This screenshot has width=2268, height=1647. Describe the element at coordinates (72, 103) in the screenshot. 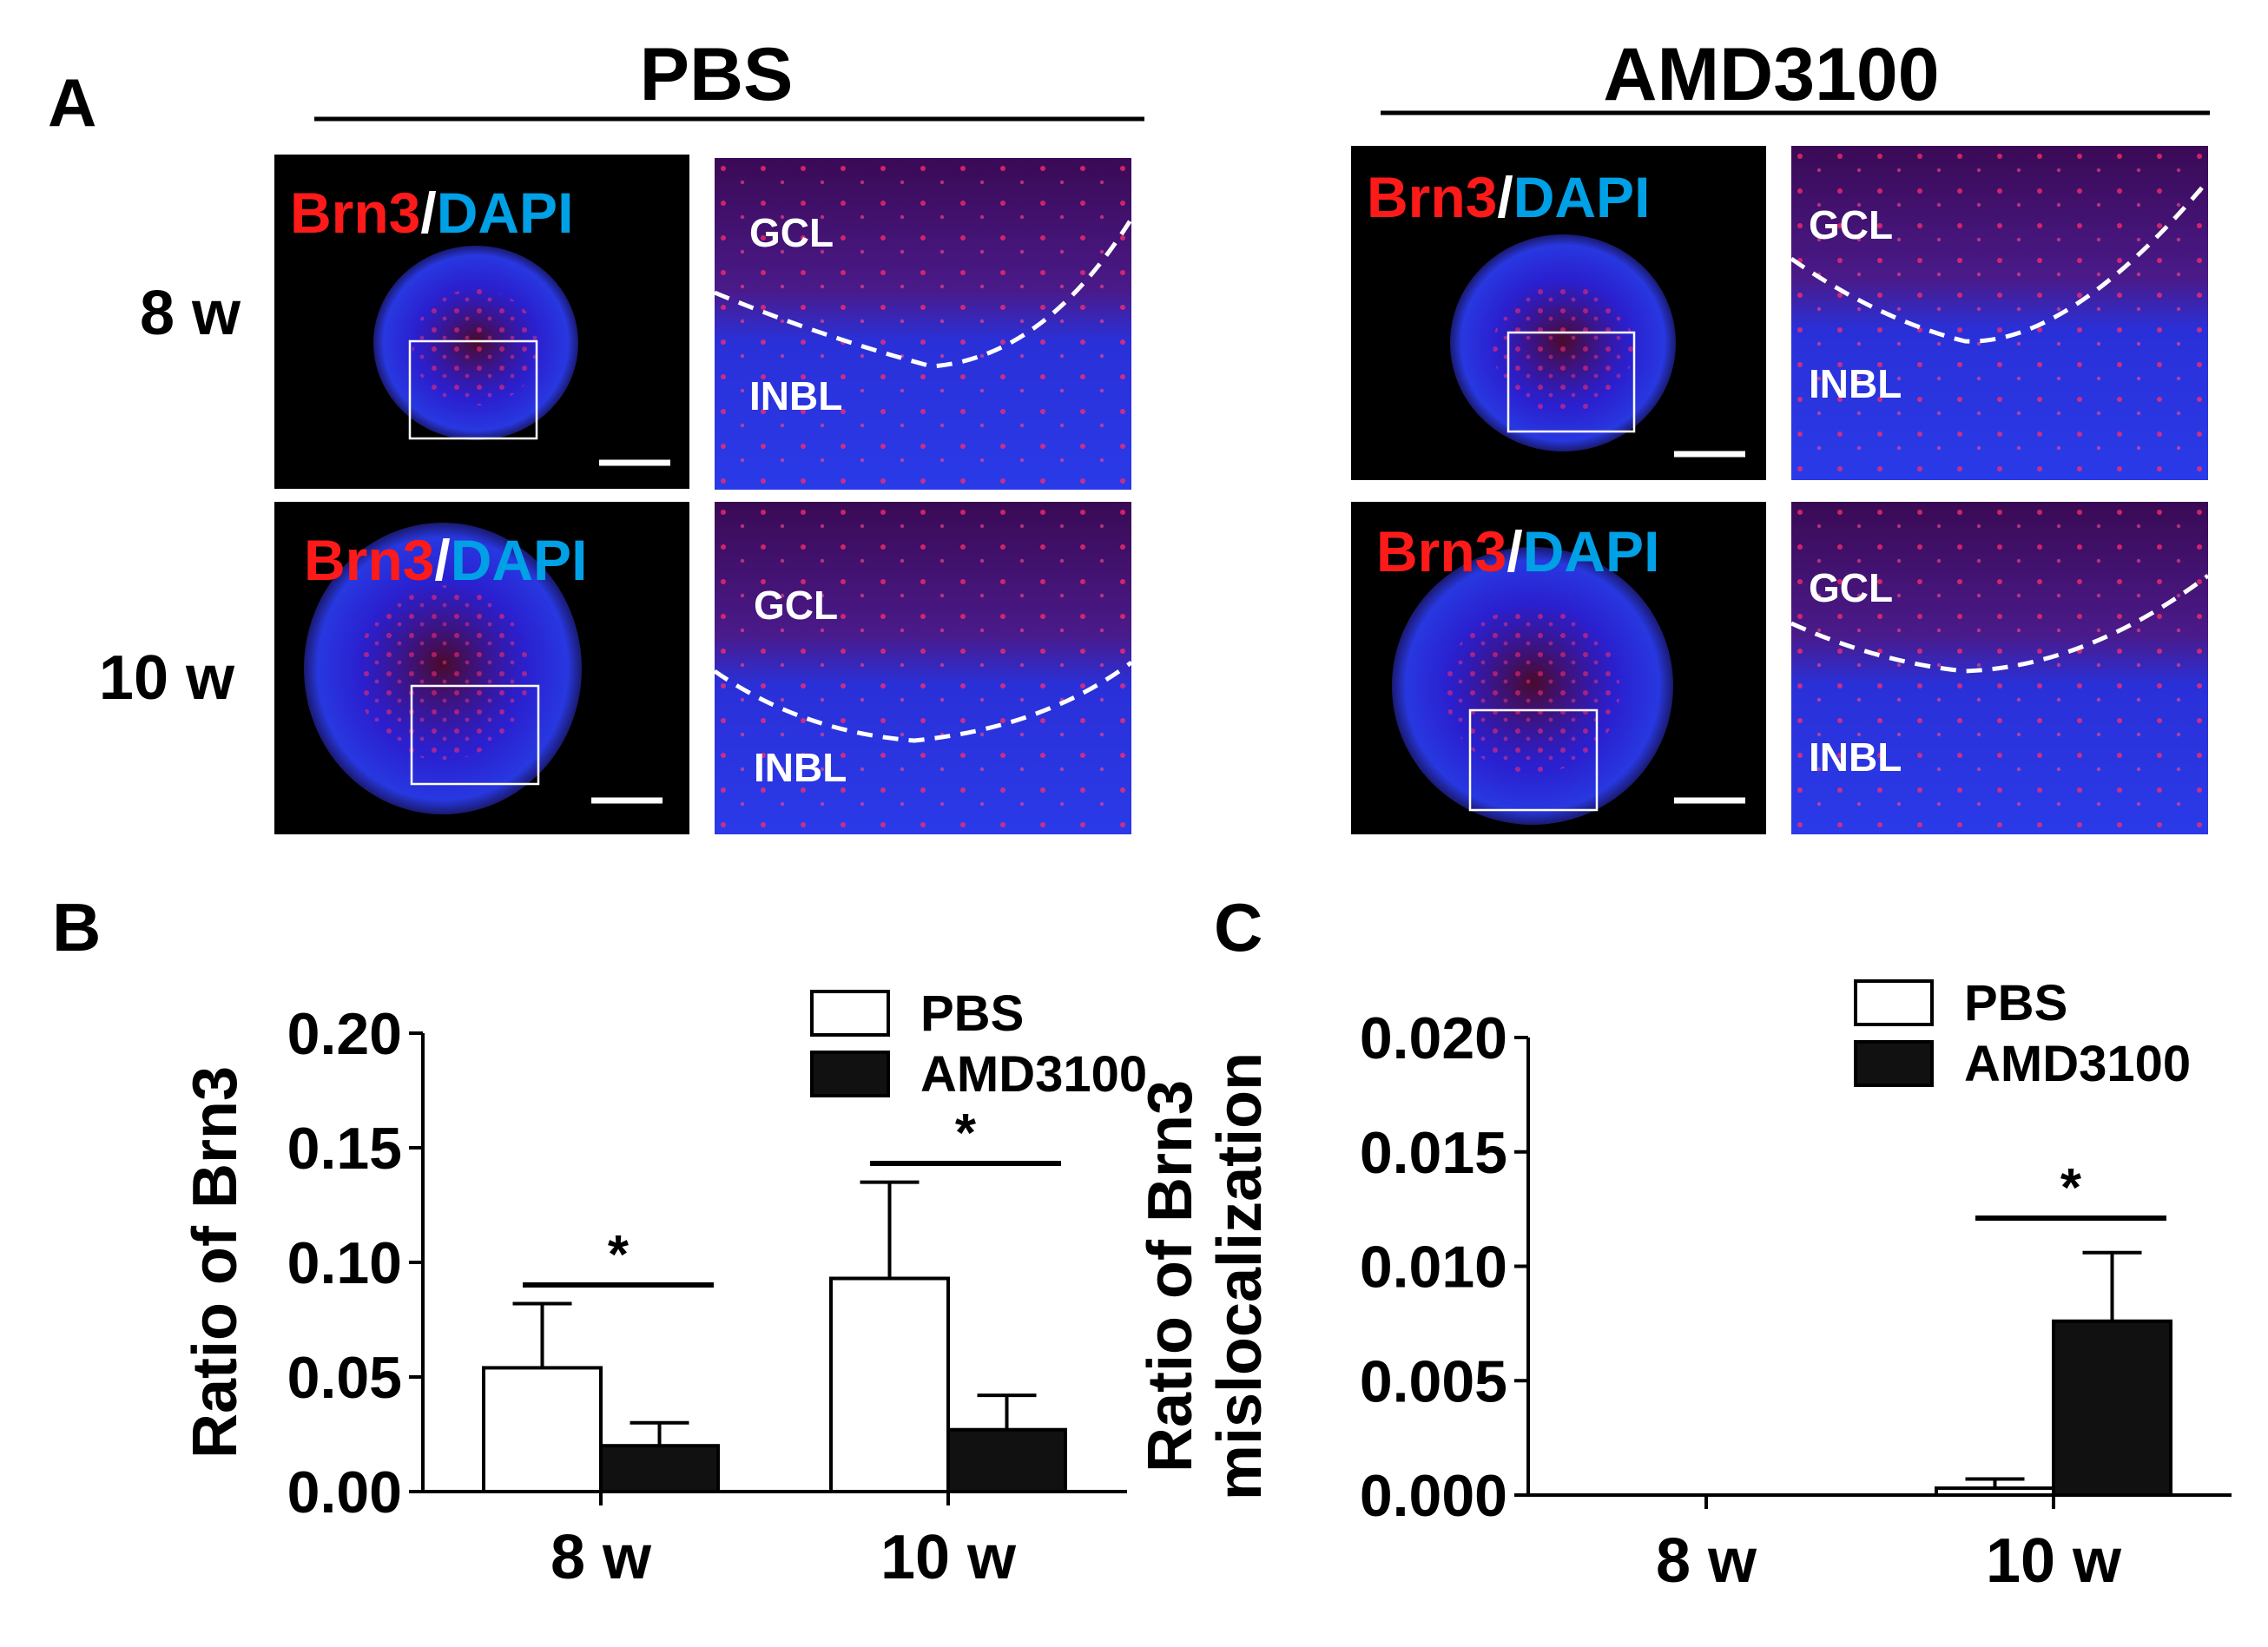

I see `panel-a-letter: A` at that location.